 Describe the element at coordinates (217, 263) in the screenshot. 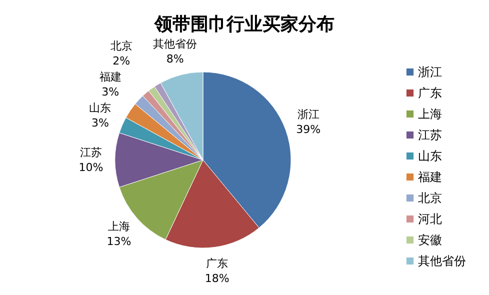

I see `slice-label: 广东` at that location.